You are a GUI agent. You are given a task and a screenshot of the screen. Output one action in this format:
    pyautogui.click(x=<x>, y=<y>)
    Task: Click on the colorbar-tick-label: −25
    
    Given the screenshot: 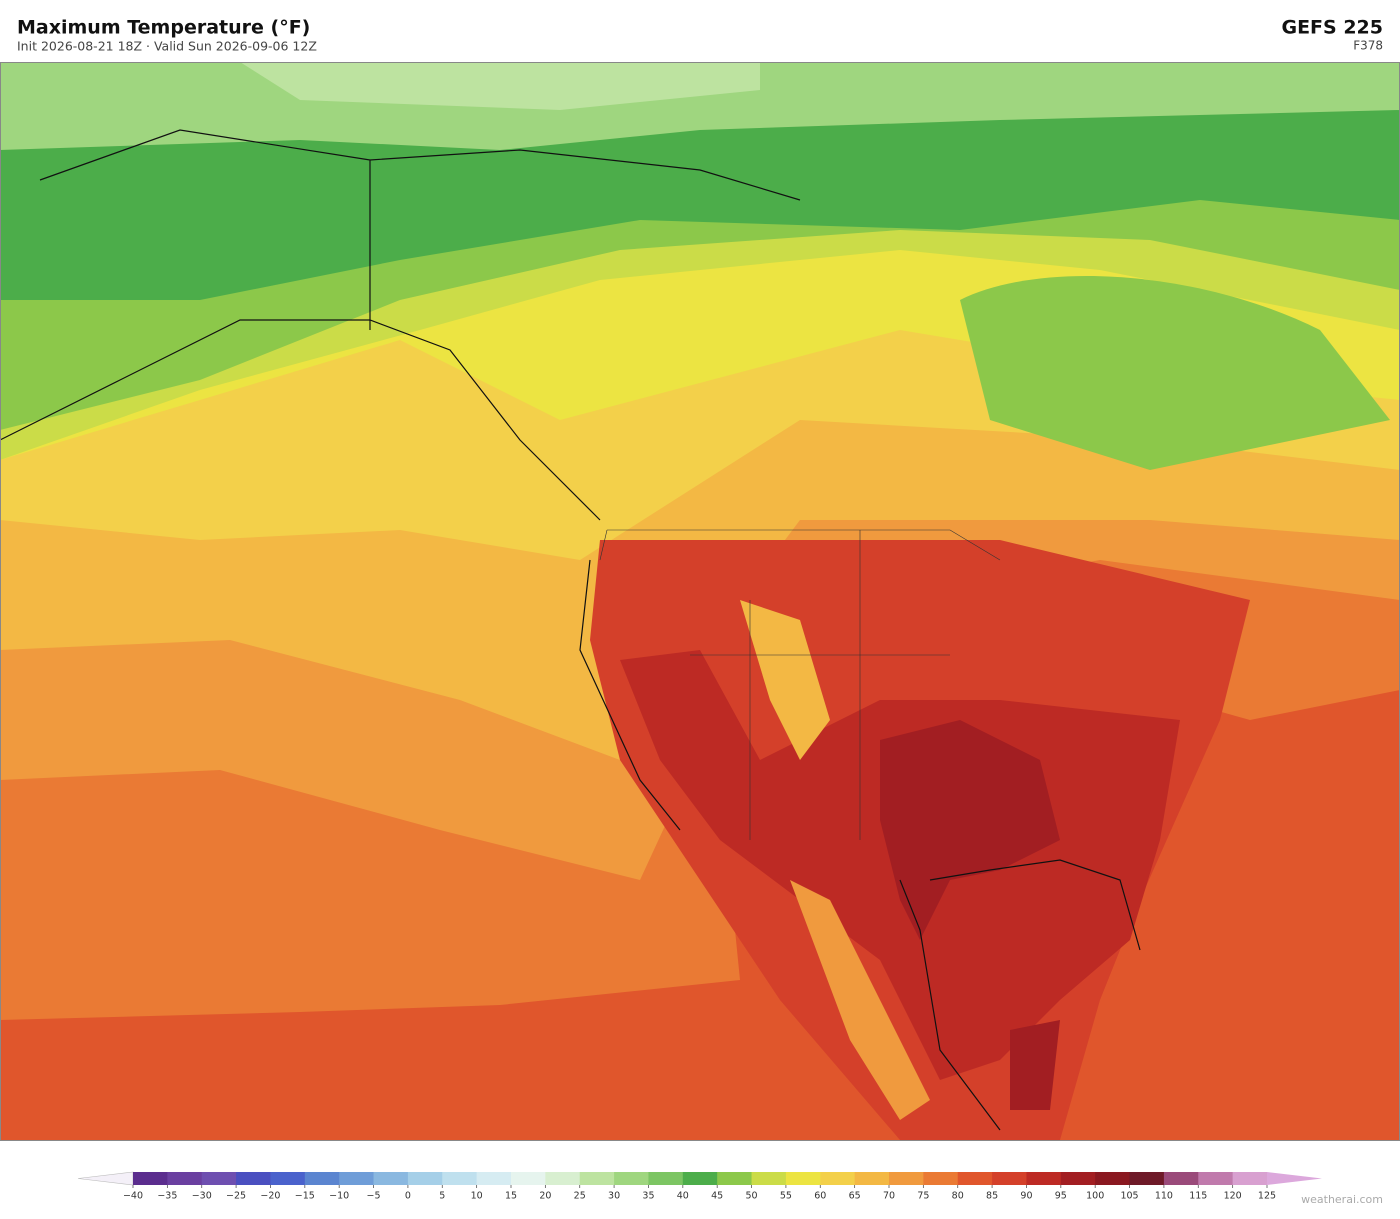 What is the action you would take?
    pyautogui.click(x=236, y=1196)
    